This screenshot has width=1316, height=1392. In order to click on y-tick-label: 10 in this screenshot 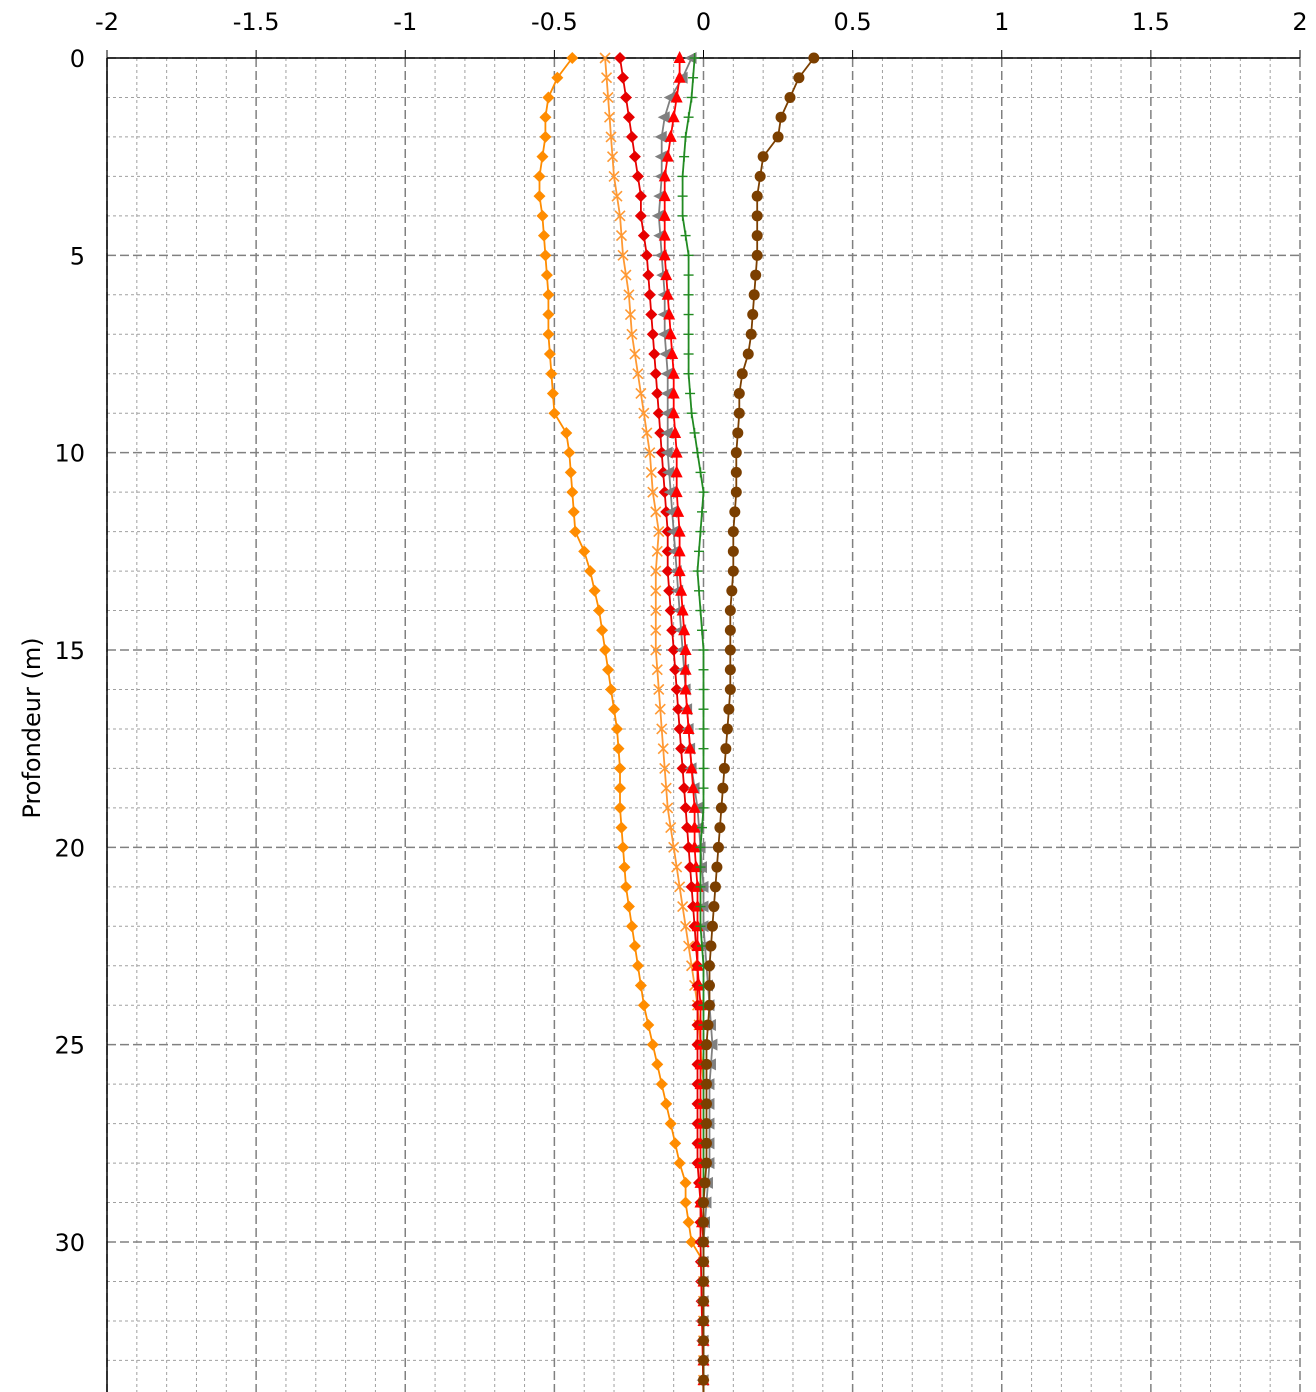, I will do `click(69, 454)`.